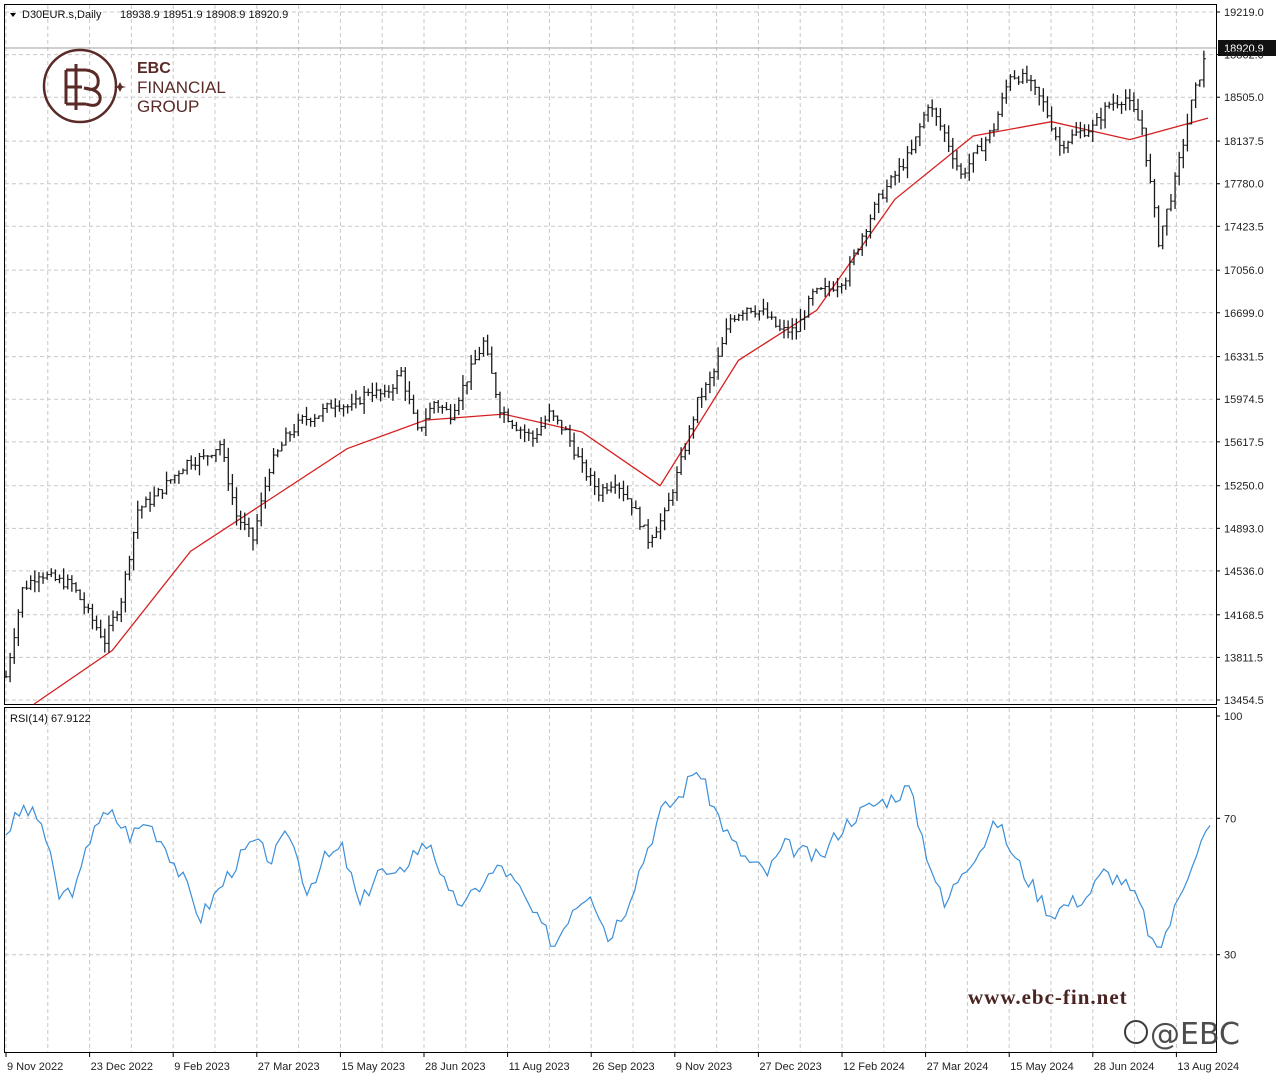 The width and height of the screenshot is (1280, 1084). I want to click on rsi-label: RSI(14) 67.9122, so click(50, 719).